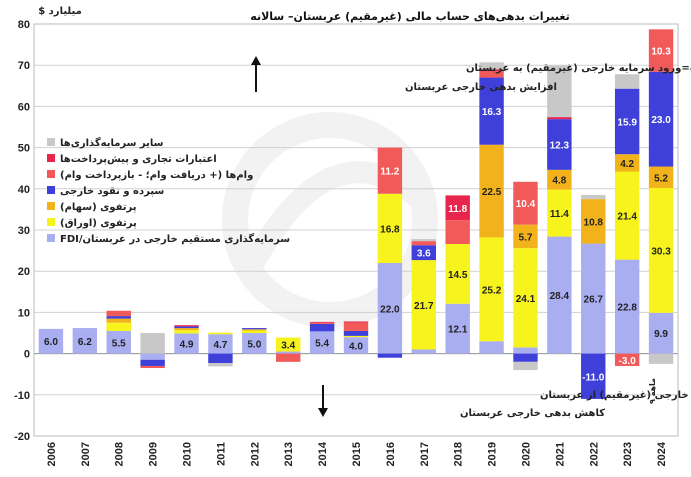 Image resolution: width=691 pixels, height=477 pixels. Describe the element at coordinates (525, 350) in the screenshot. I see `bar-fdi-2020` at that location.